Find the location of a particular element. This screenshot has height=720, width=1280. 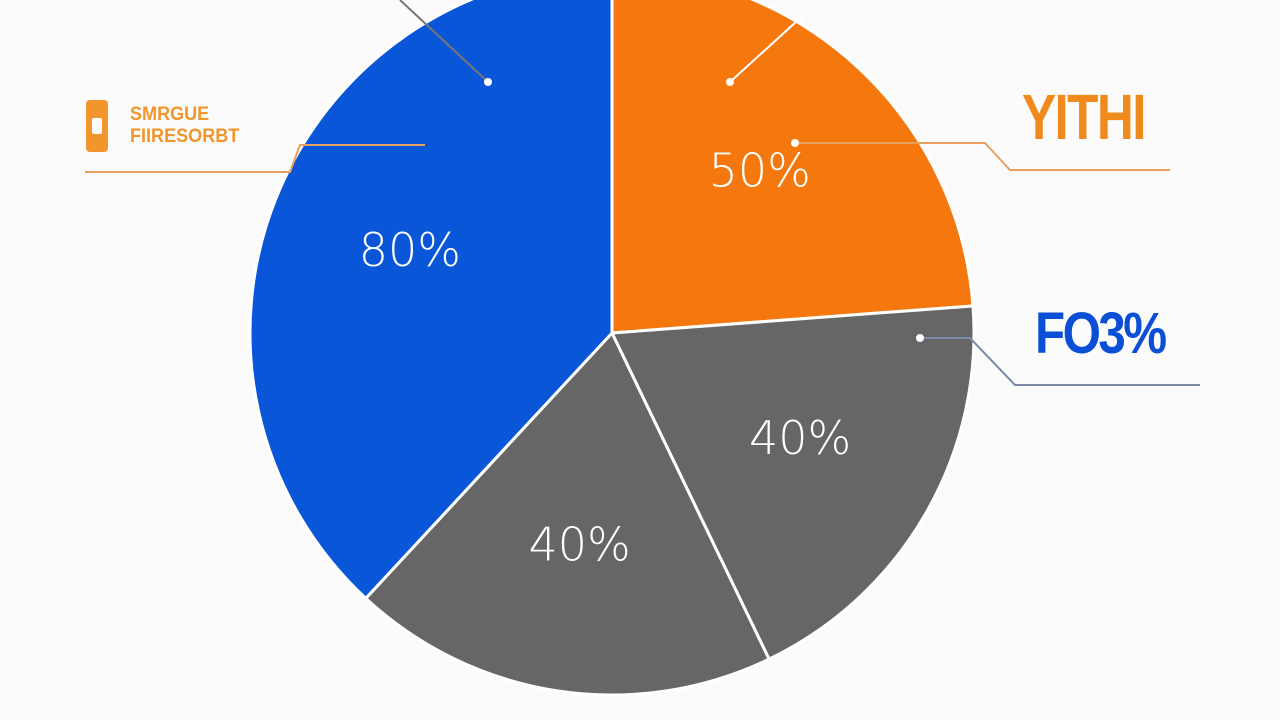

value-label: 80% is located at coordinates (410, 250).